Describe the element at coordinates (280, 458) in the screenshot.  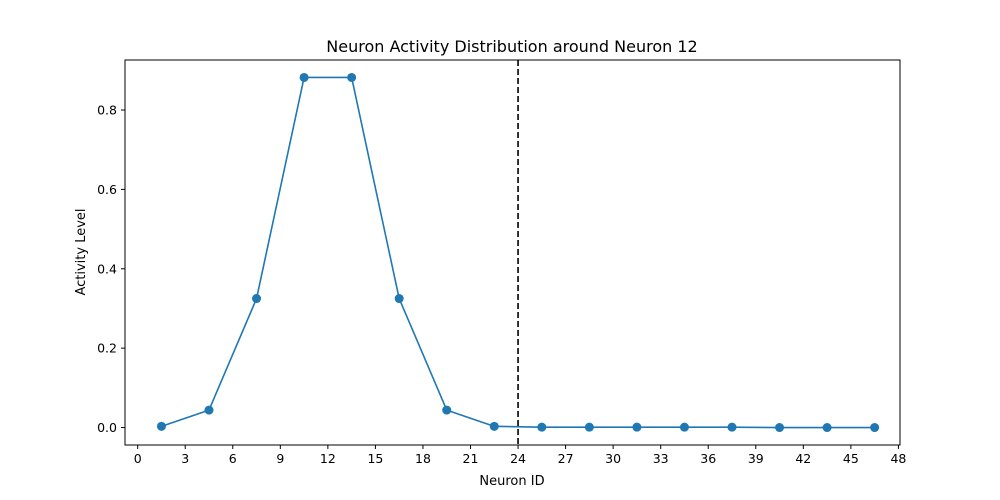
I see `x-tick-label: 9` at that location.